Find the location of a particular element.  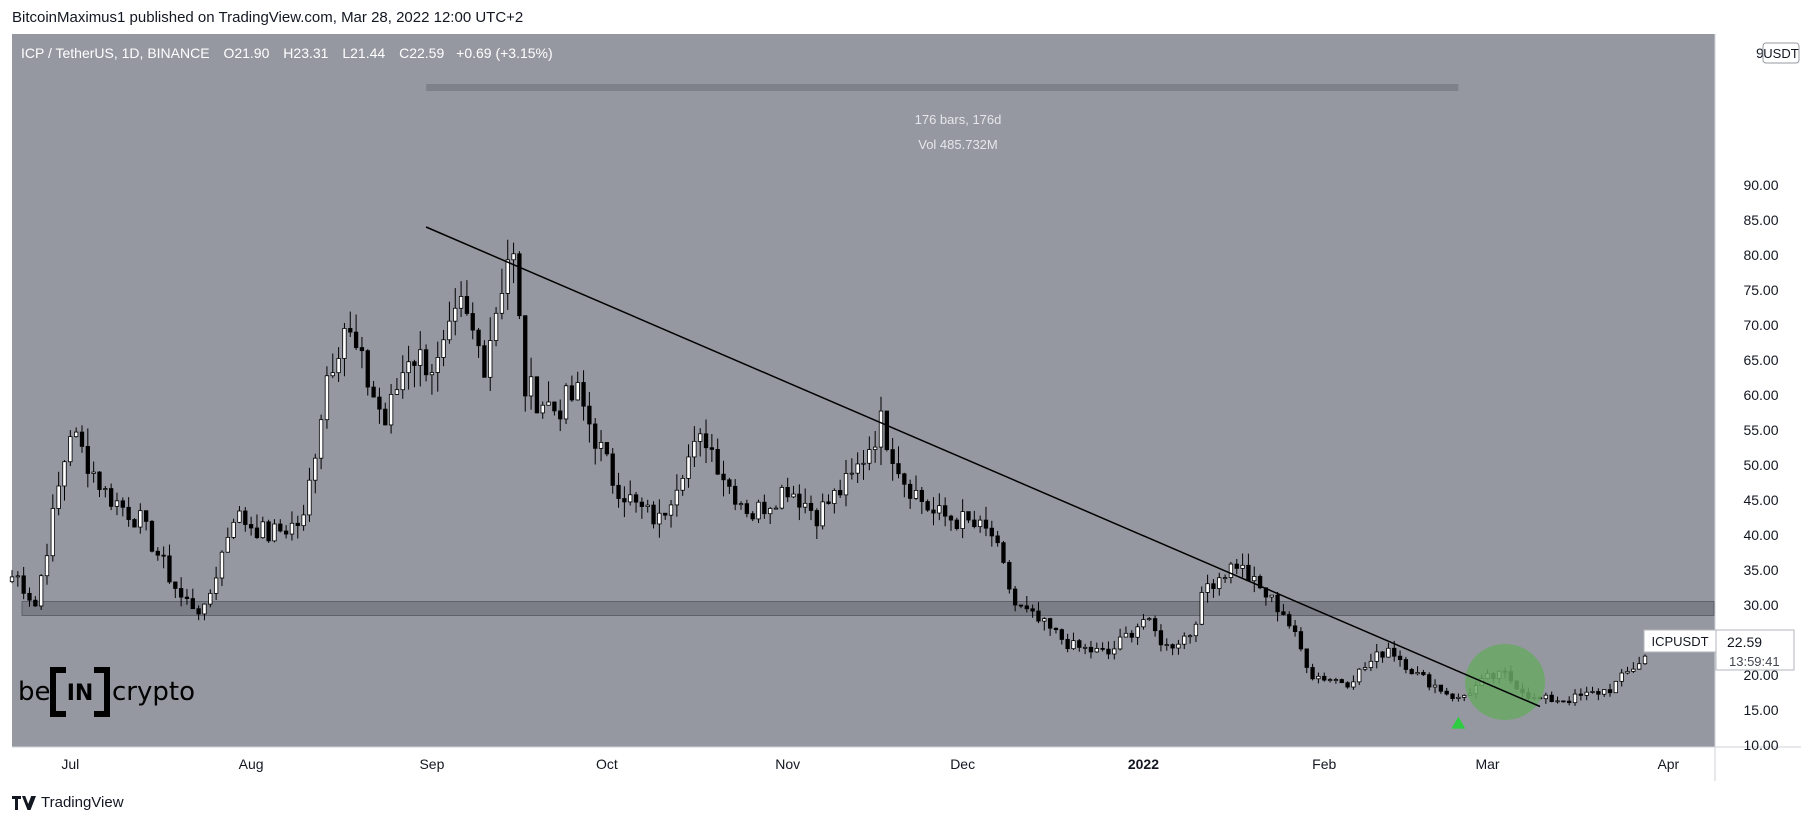

time-tick-label: Sep is located at coordinates (431, 764).